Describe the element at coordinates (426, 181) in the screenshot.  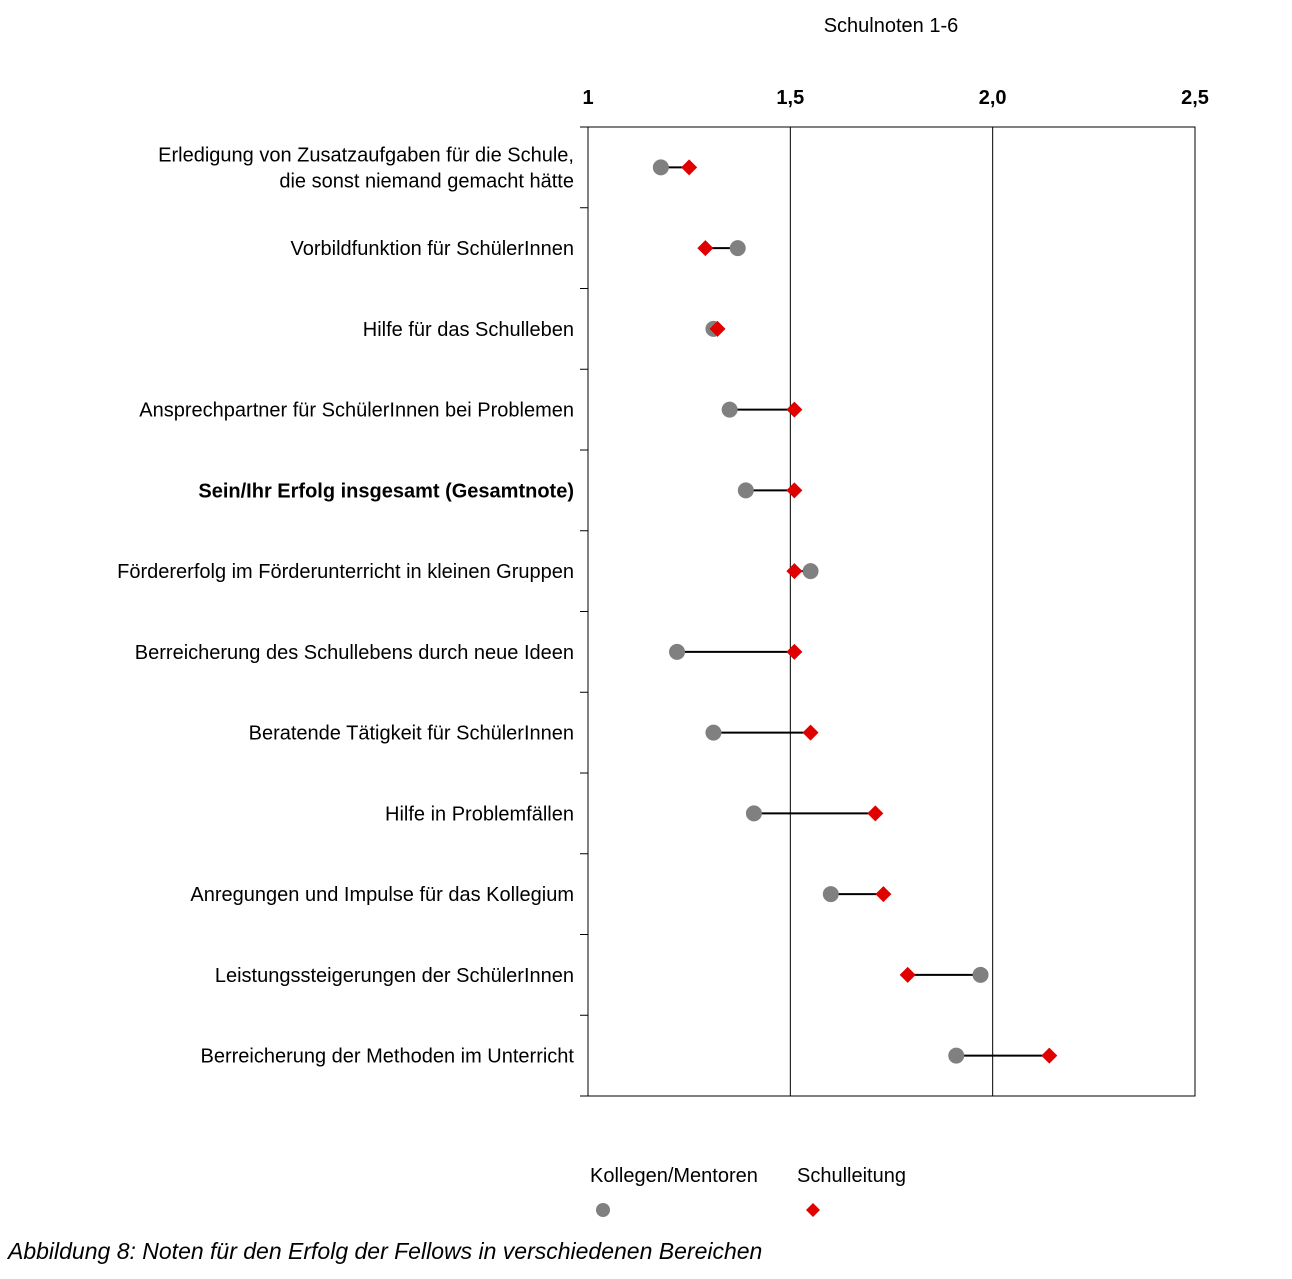
I see `category-label: die sonst niemand gemacht hätte` at that location.